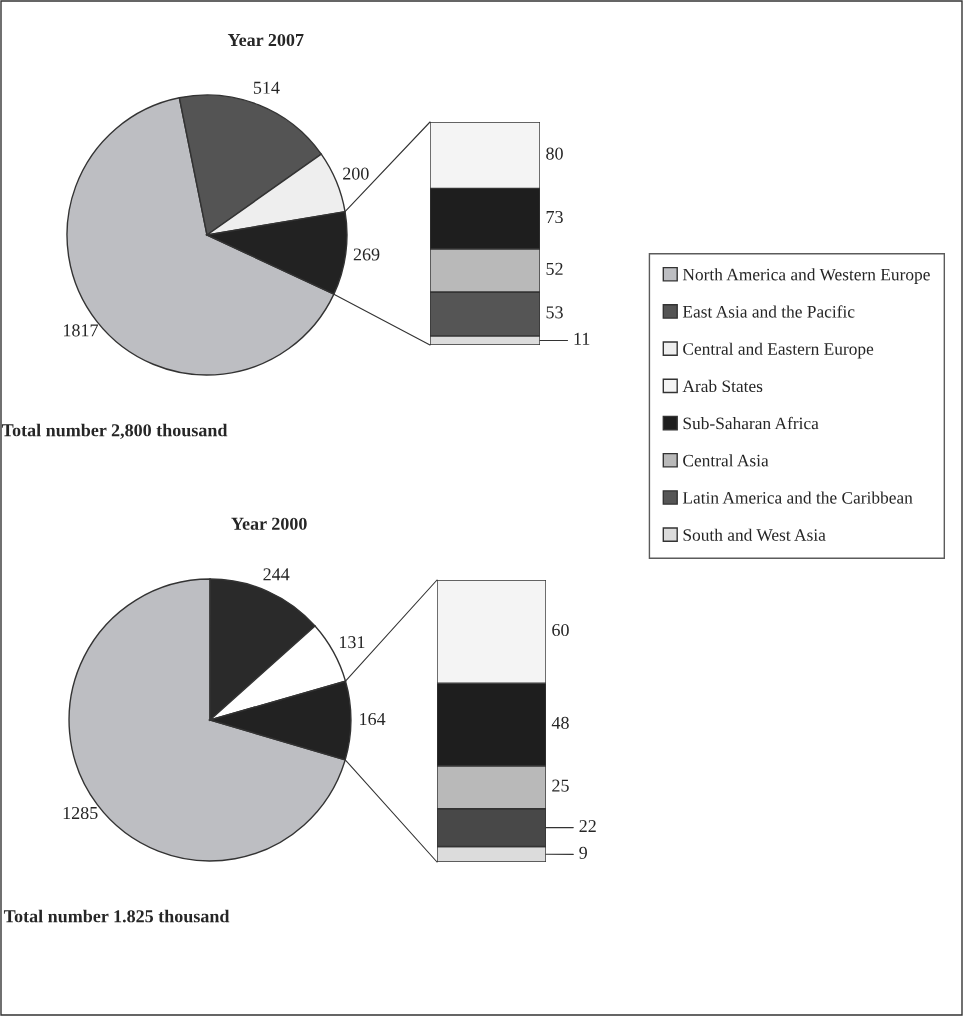  I want to click on chart-title: Year 2000, so click(269, 523).